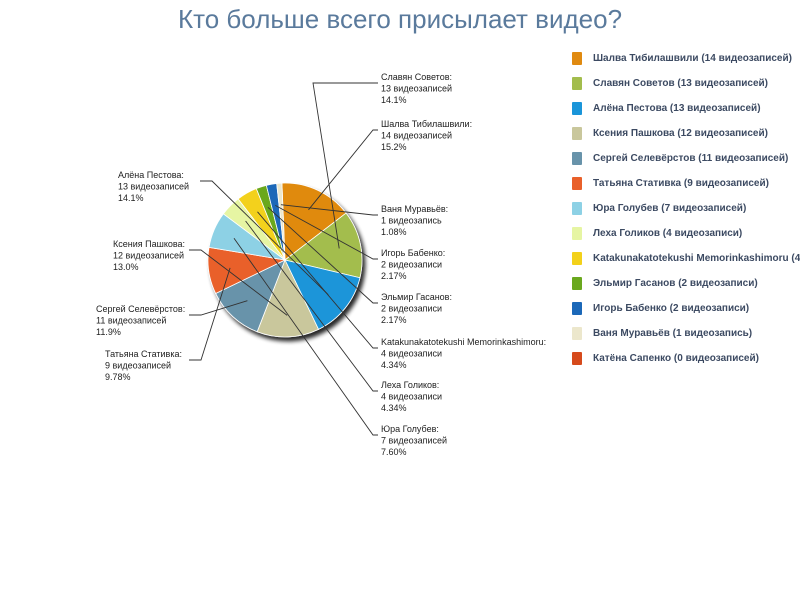 This screenshot has width=800, height=600. What do you see at coordinates (140, 309) in the screenshot?
I see `slice-label-line: Сергей Селевёрстов:` at bounding box center [140, 309].